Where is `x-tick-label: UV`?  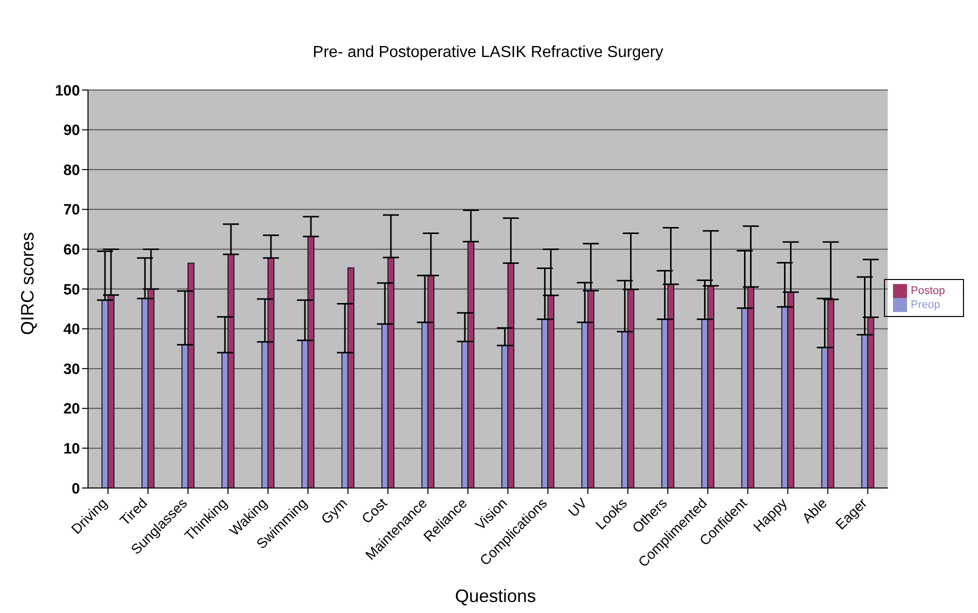
x-tick-label: UV is located at coordinates (577, 507).